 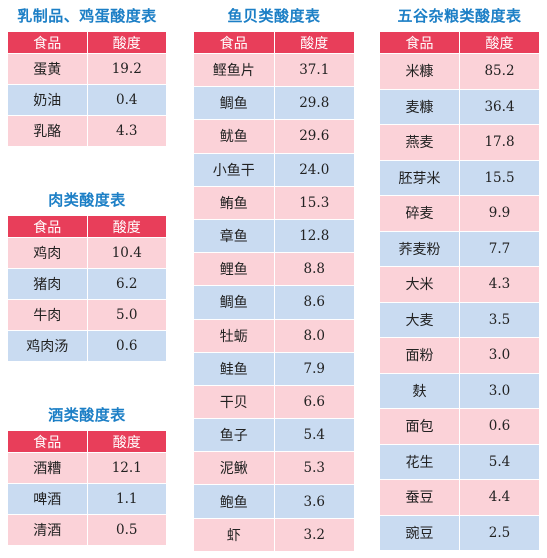 I want to click on table-row: 面粉 3.0, so click(x=459, y=355).